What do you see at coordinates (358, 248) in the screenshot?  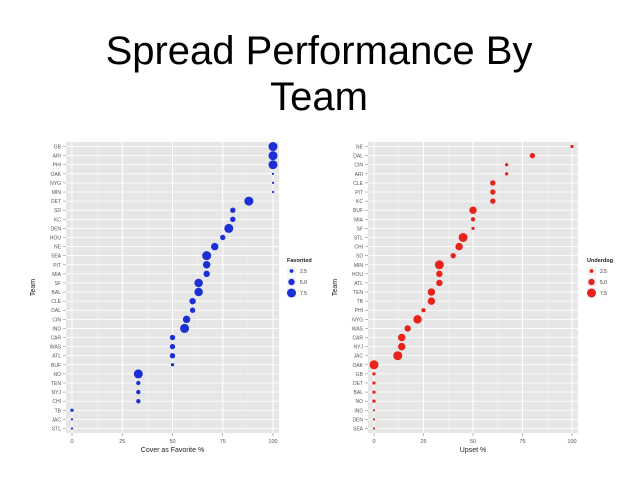 I see `y-tick-label: CHI` at bounding box center [358, 248].